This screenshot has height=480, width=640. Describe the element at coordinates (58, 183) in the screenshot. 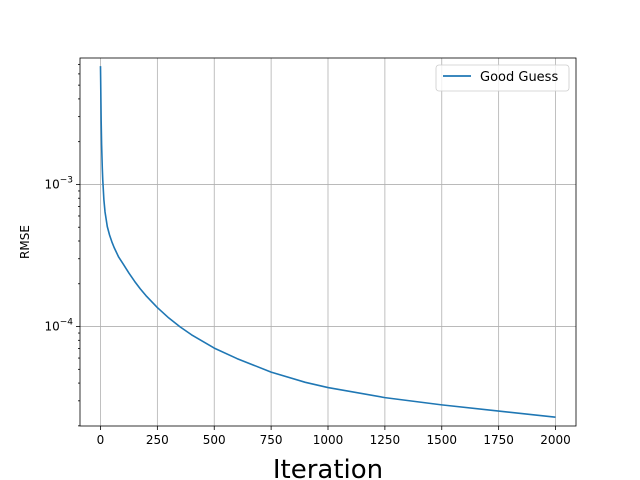

I see `y-tick-label: 10⁻³` at that location.